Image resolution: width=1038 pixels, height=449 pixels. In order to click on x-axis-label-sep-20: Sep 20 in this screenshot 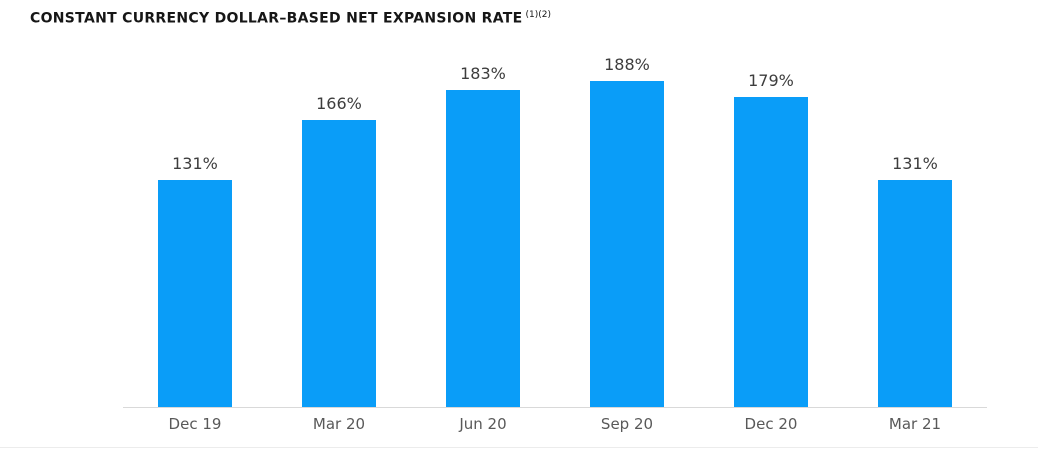, I will do `click(627, 424)`.